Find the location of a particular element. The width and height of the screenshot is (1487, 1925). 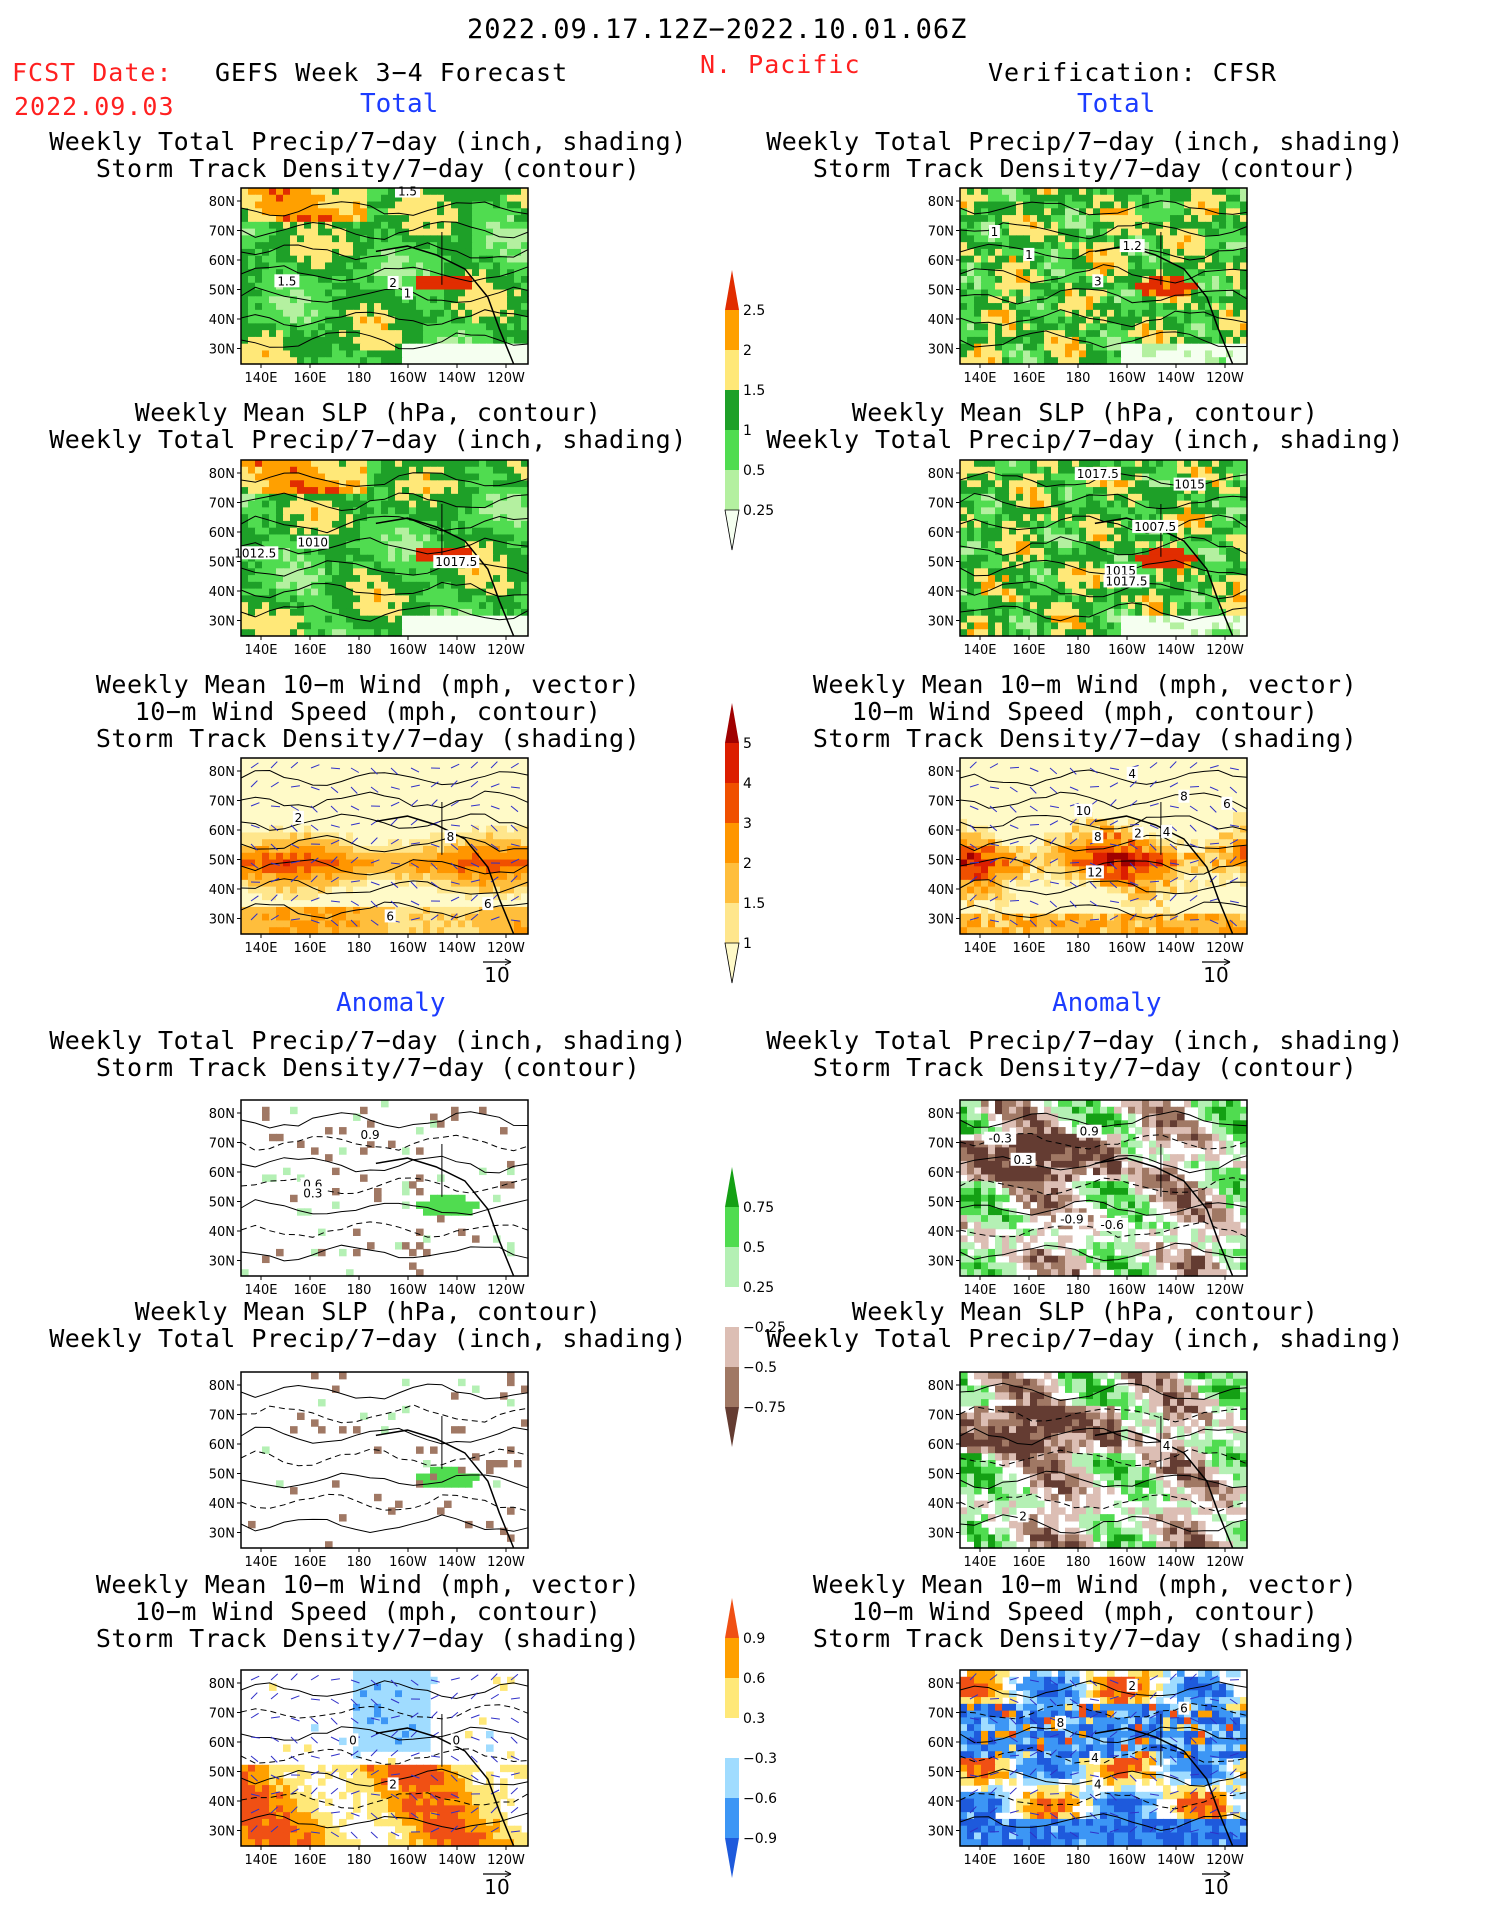

section-total-left: Total is located at coordinates (399, 104).